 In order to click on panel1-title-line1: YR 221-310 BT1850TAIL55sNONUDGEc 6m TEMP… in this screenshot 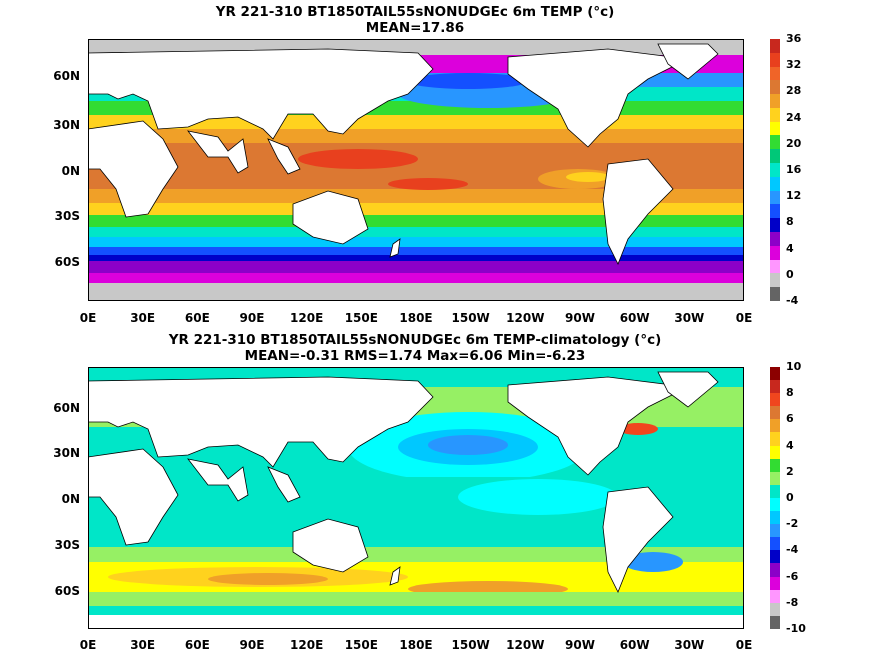, I will do `click(415, 12)`.